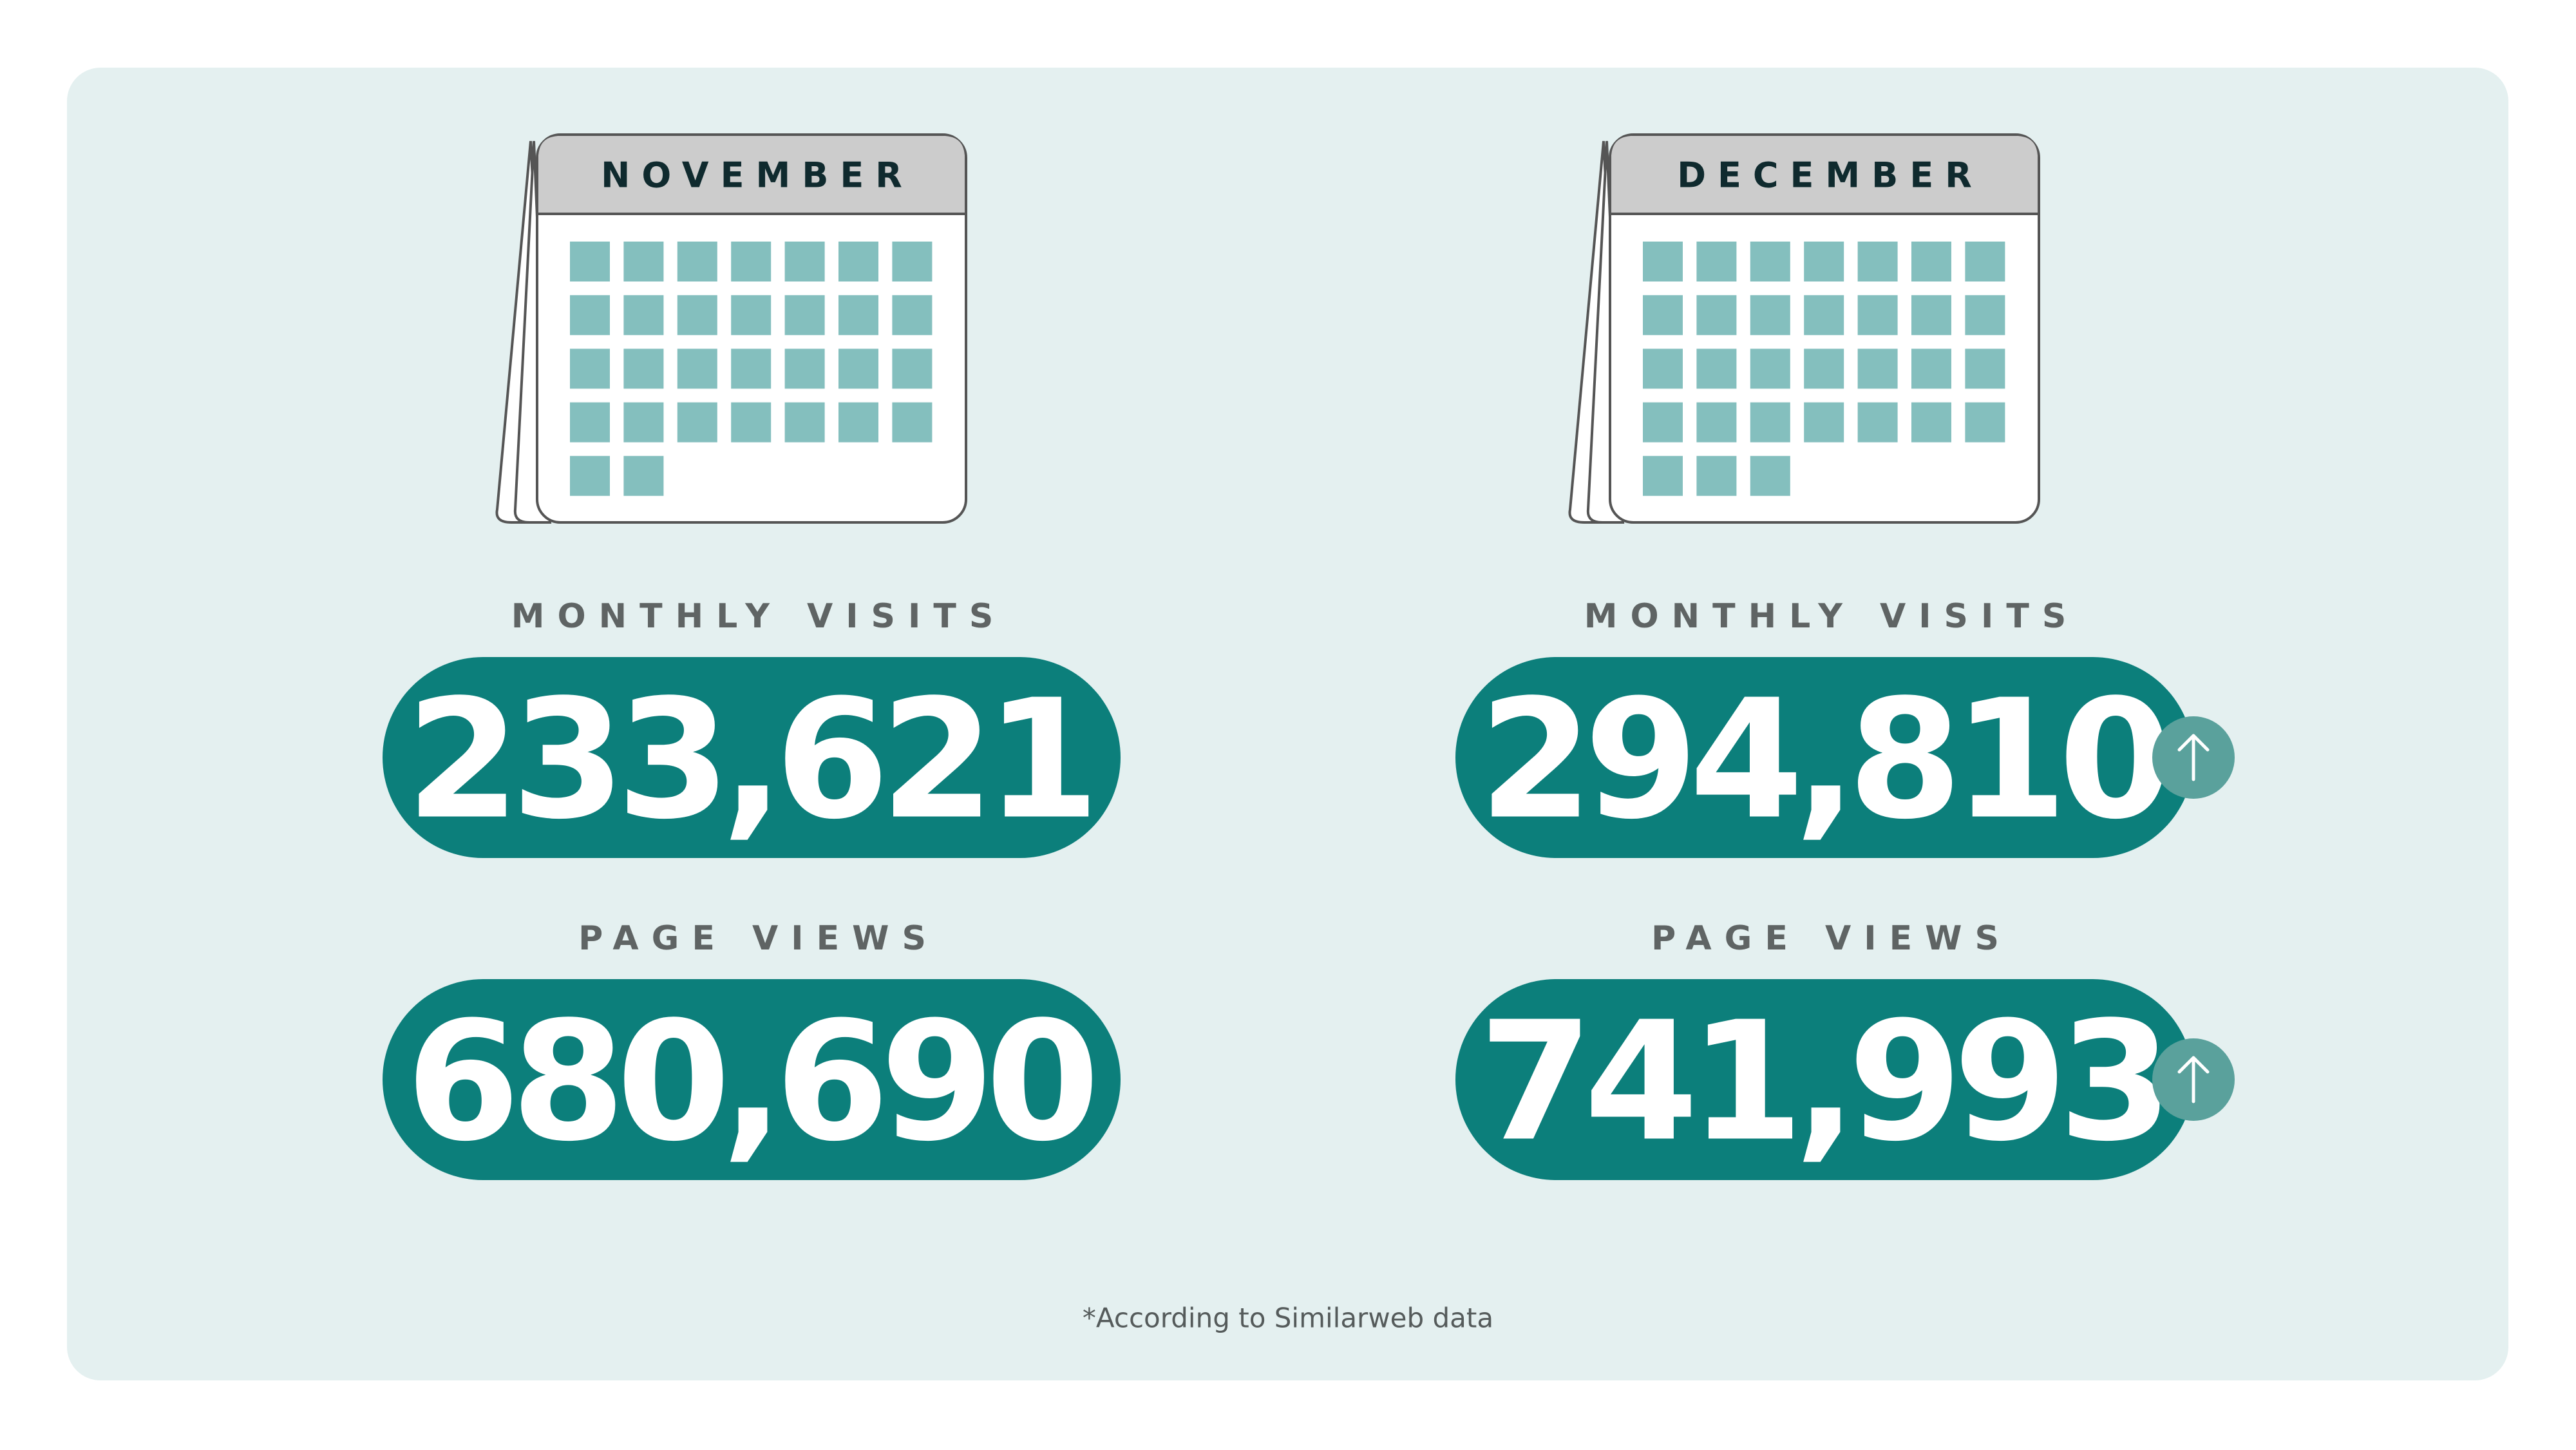 The image size is (2576, 1450). I want to click on stat-value: 233,621, so click(748, 760).